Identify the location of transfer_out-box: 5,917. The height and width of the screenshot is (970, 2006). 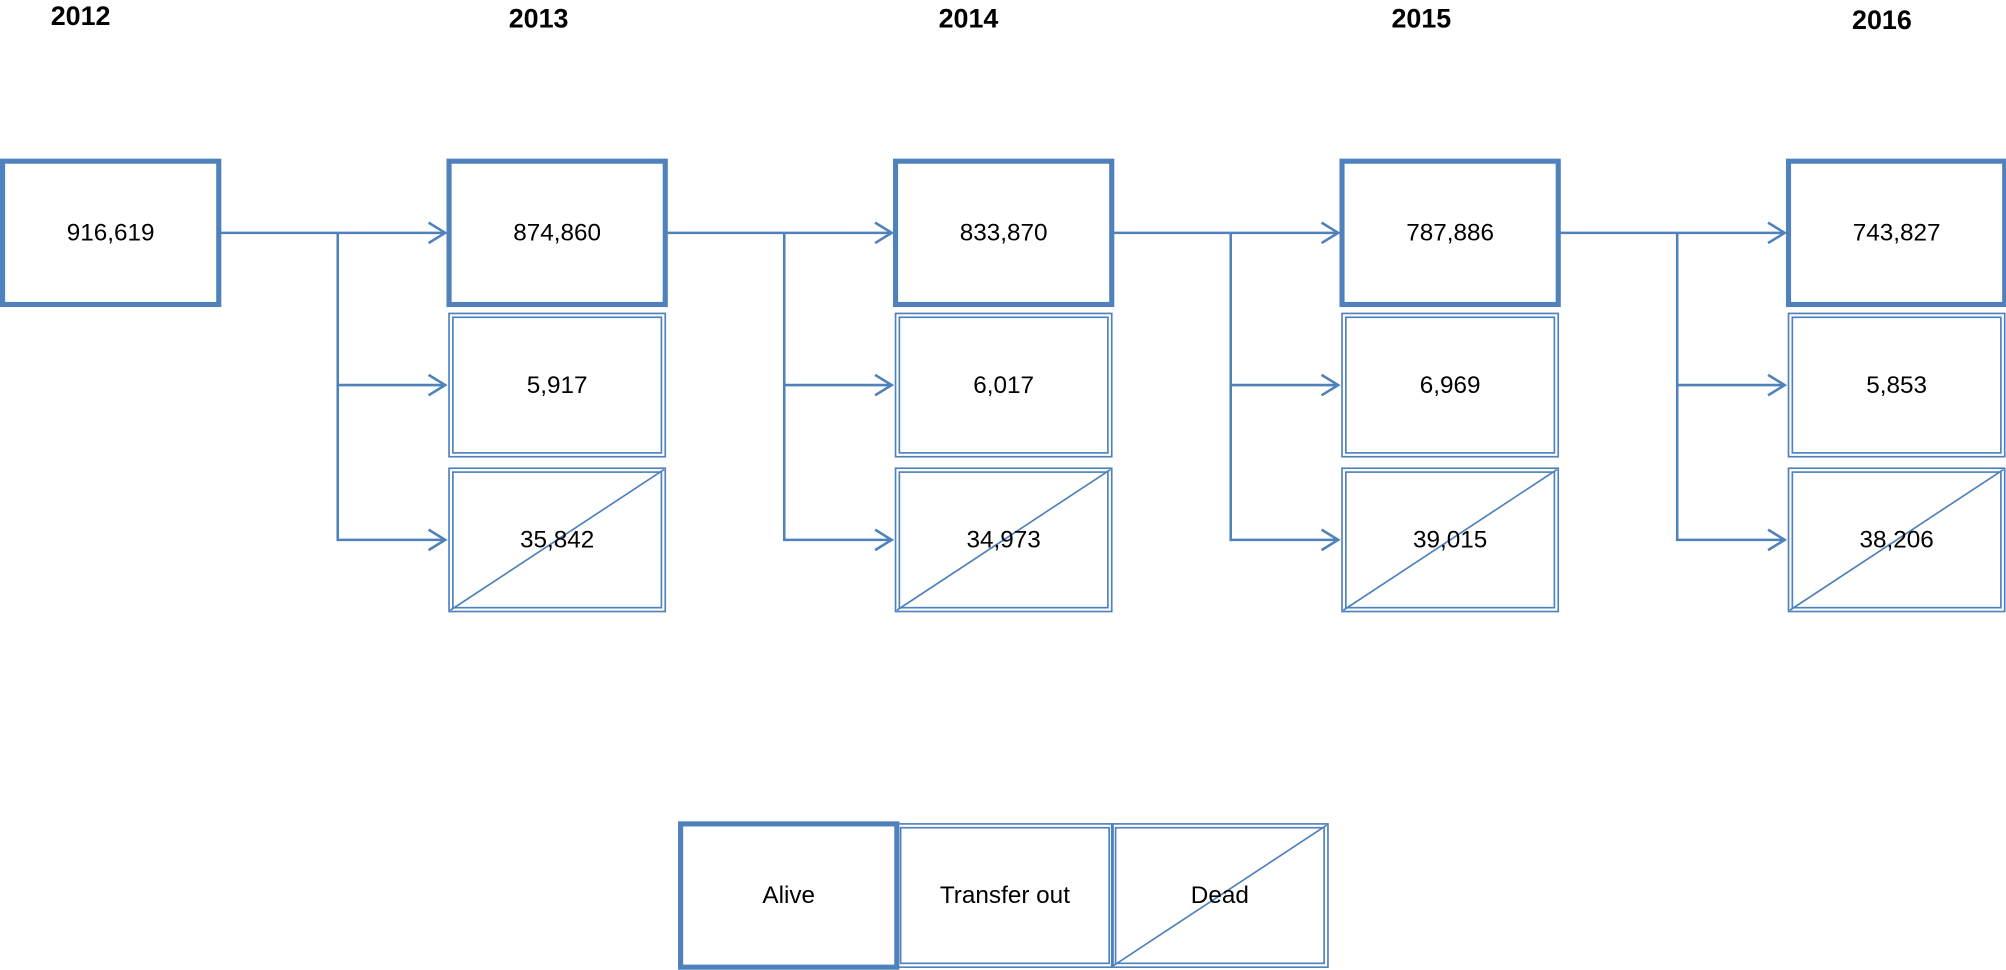
(557, 385).